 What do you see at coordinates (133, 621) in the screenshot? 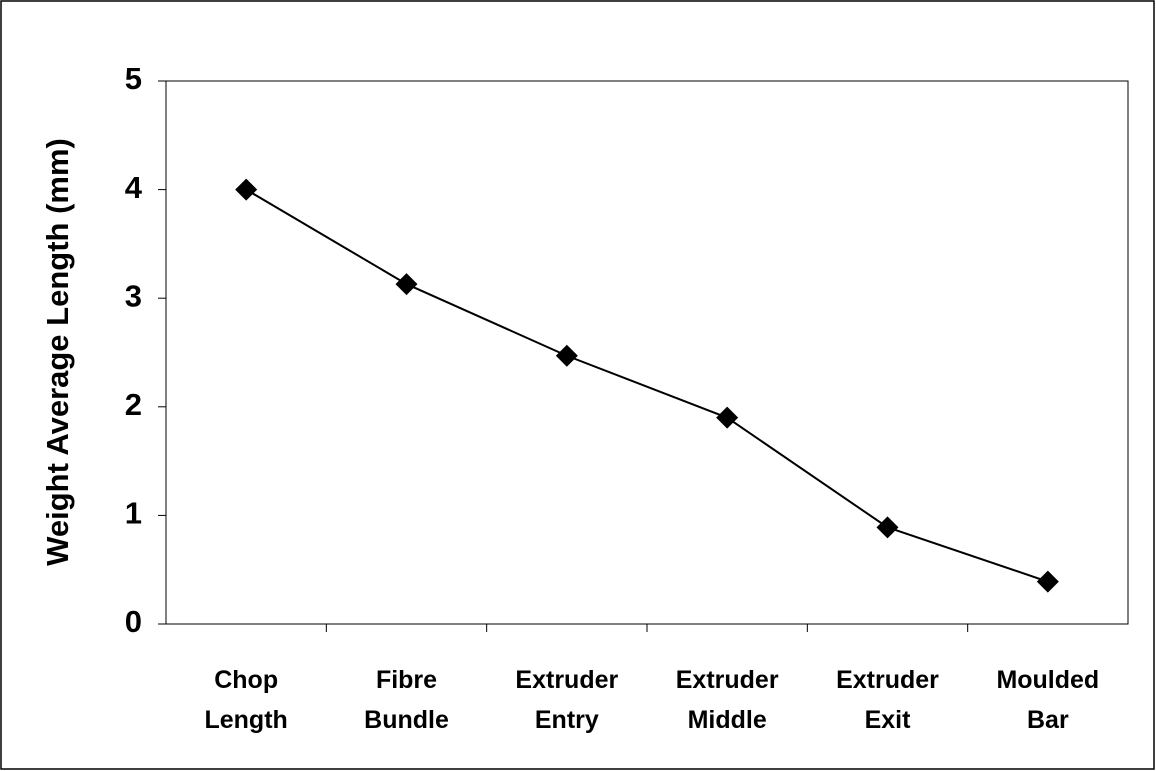
I see `y-tick-label: 0` at bounding box center [133, 621].